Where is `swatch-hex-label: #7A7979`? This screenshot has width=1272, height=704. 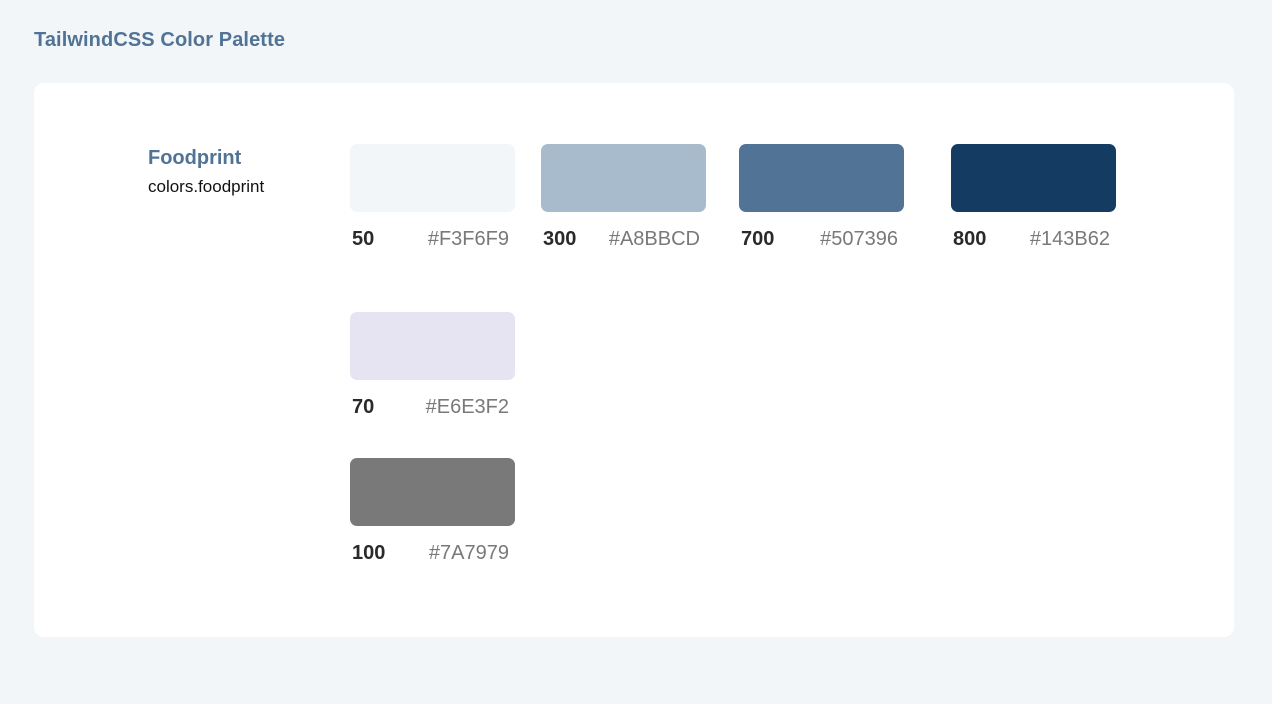 swatch-hex-label: #7A7979 is located at coordinates (468, 553).